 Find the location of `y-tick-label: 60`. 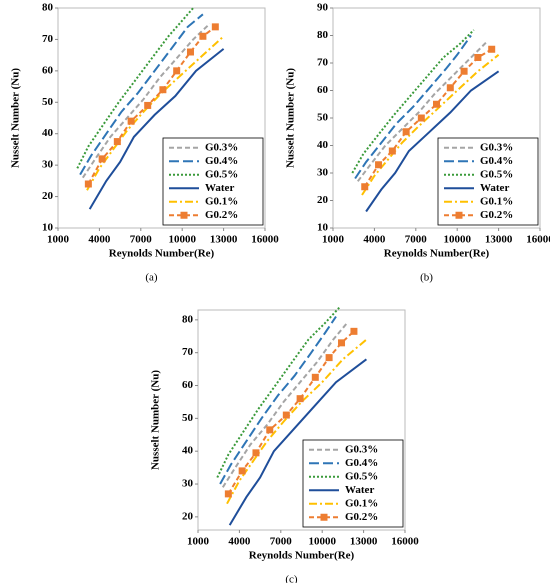

y-tick-label: 60 is located at coordinates (323, 90).